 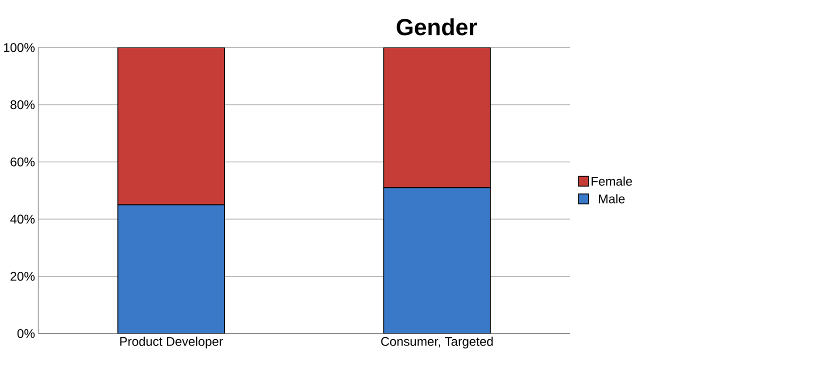 What do you see at coordinates (22, 276) in the screenshot?
I see `y-tick-label: 20%` at bounding box center [22, 276].